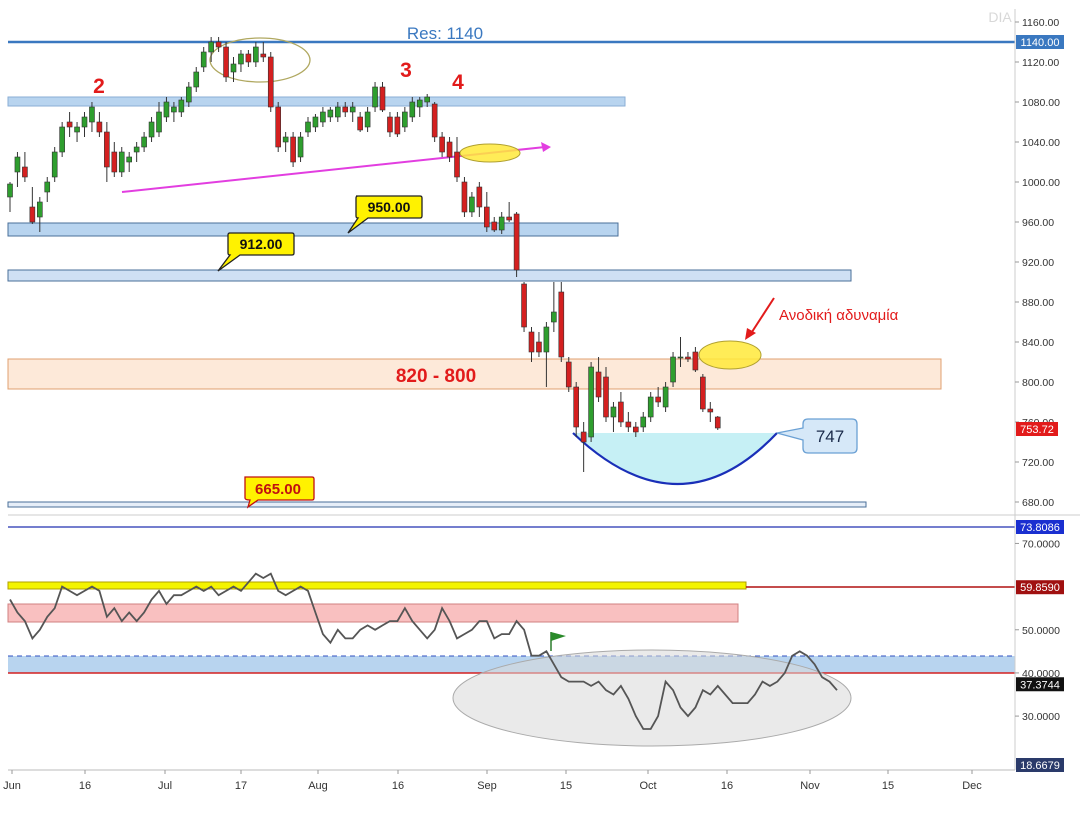  I want to click on y-tick-label: 880.00, so click(1038, 303).